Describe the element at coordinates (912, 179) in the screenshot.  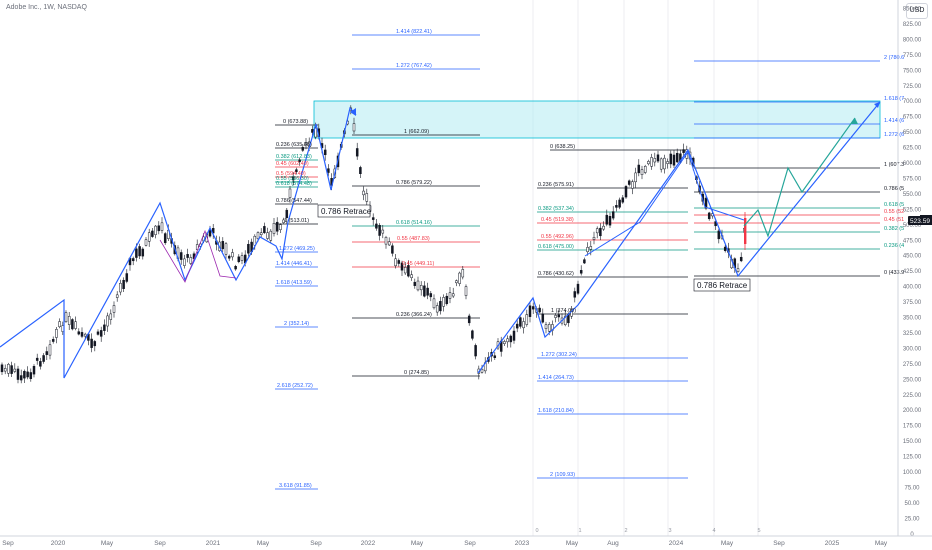
I see `price-tick: 575.00` at that location.